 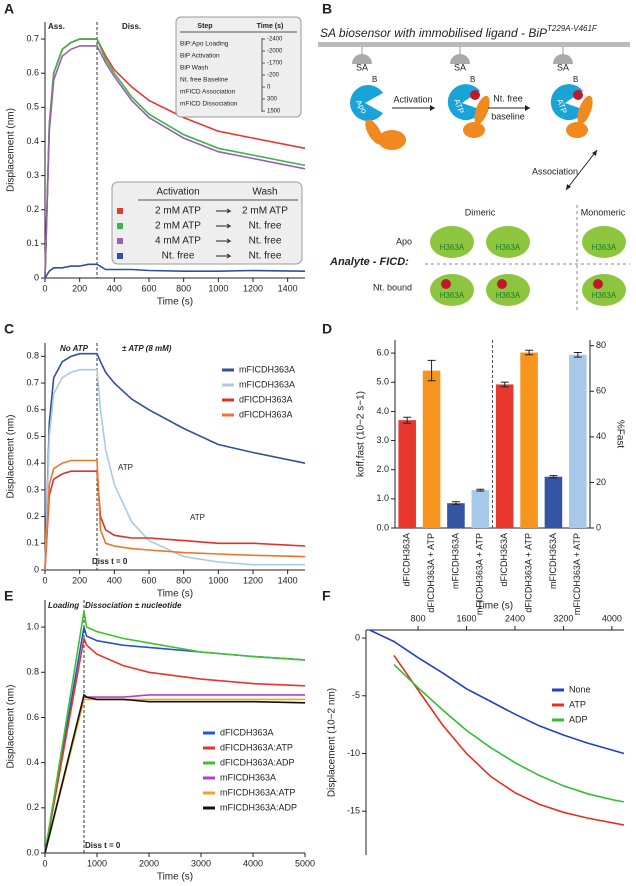 I want to click on legend-arrow, so click(x=224, y=241).